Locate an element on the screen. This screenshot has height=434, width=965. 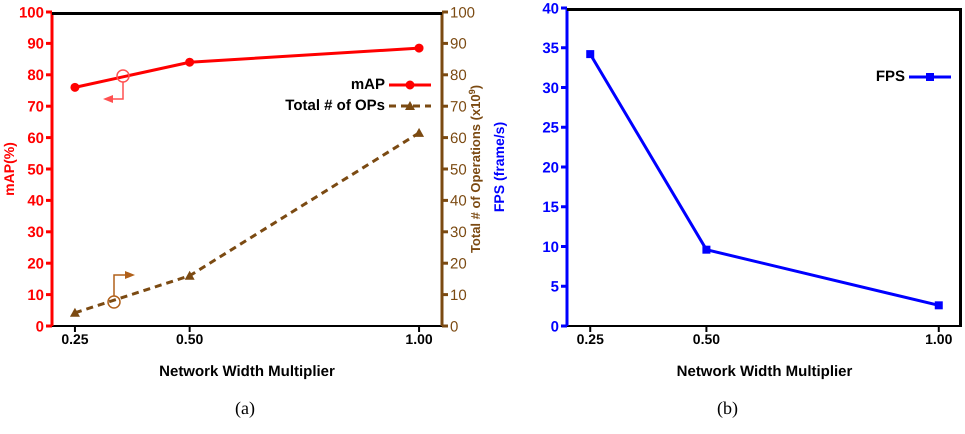
y-tick-label: 25 is located at coordinates (550, 128).